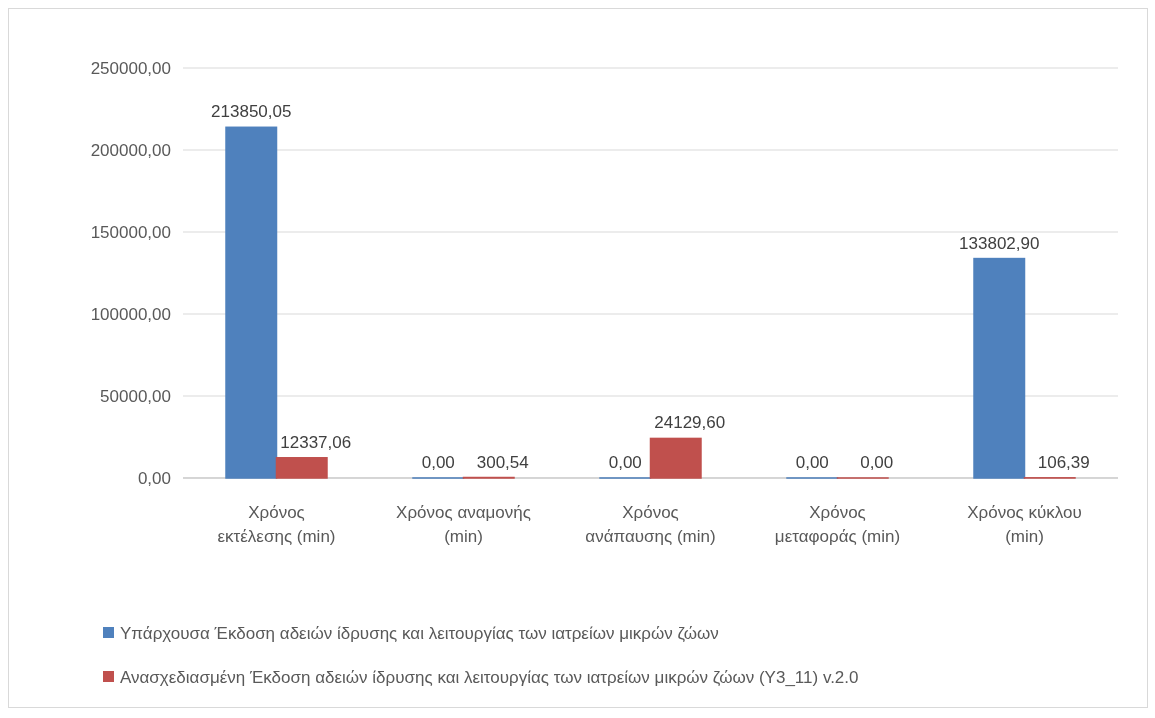  Describe the element at coordinates (1024, 524) in the screenshot. I see `x-tick-label: Χρόνος κύκλου (min)` at that location.